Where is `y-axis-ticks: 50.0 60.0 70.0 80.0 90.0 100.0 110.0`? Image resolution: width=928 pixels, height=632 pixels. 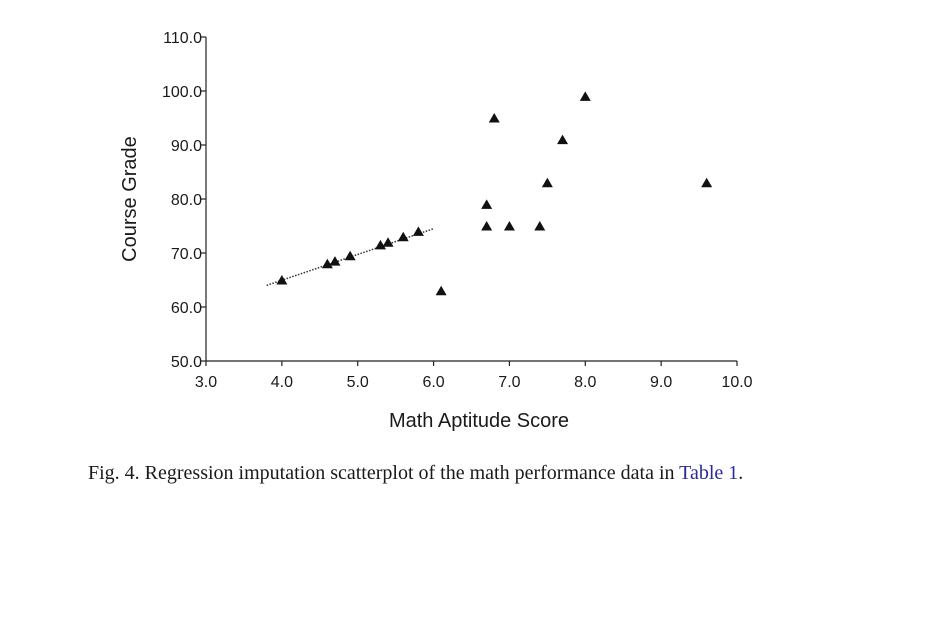 y-axis-ticks: 50.0 60.0 70.0 80.0 90.0 100.0 110.0 is located at coordinates (184, 200).